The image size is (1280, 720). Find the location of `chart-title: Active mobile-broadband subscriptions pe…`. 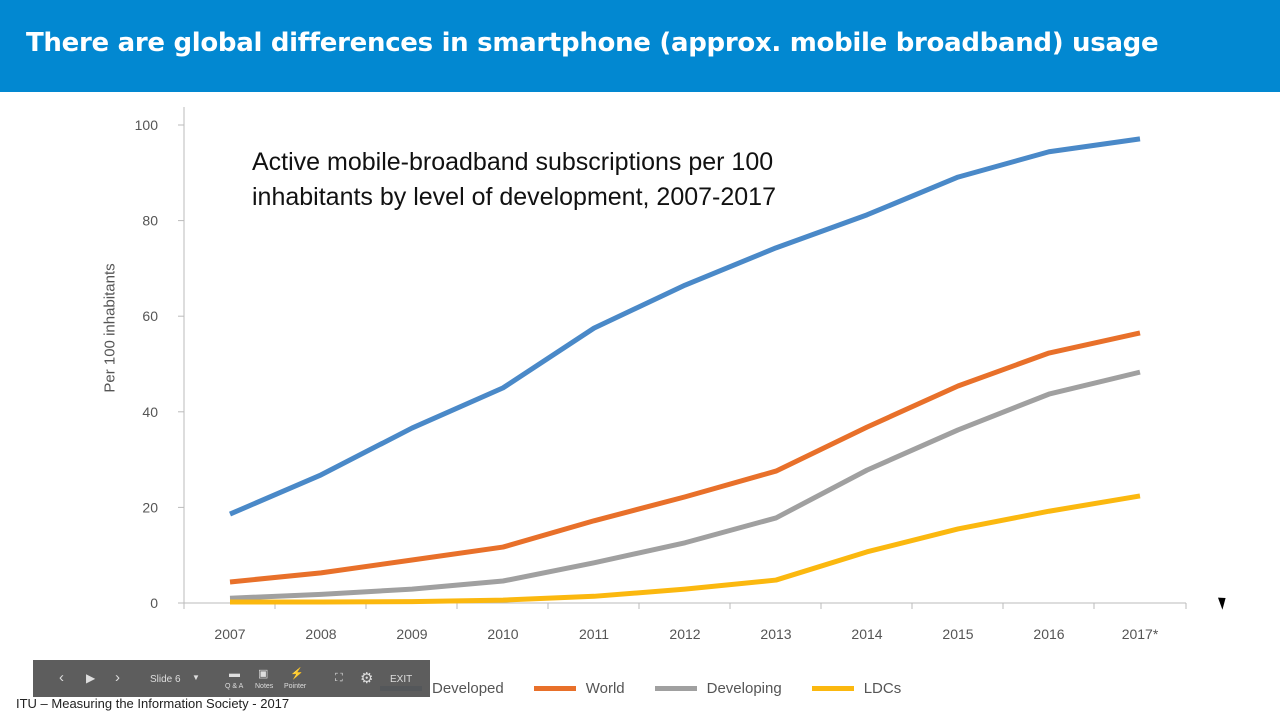

chart-title: Active mobile-broadband subscriptions pe… is located at coordinates (514, 180).